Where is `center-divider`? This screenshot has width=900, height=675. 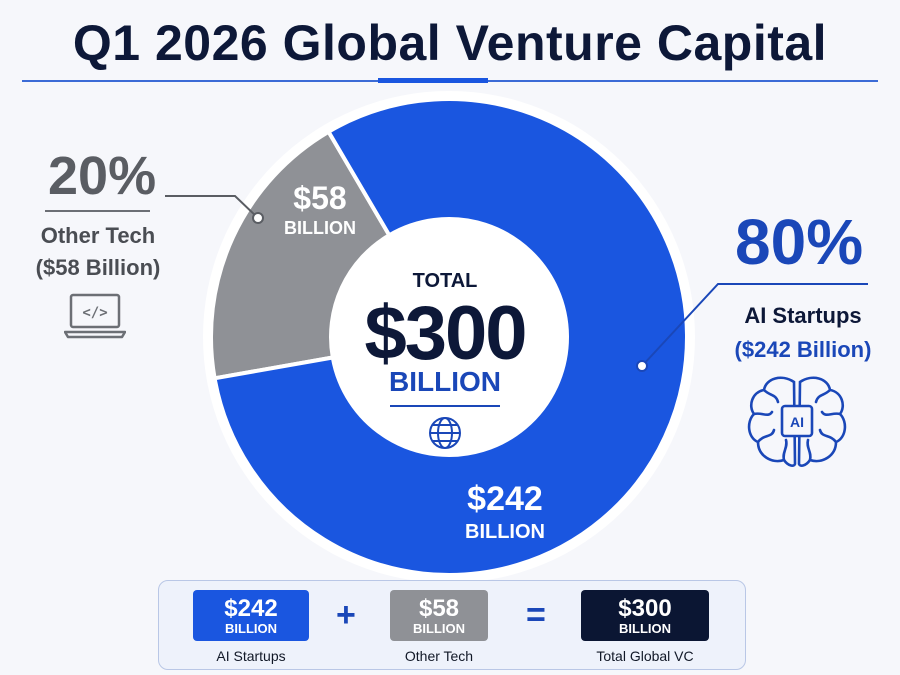
center-divider is located at coordinates (445, 406).